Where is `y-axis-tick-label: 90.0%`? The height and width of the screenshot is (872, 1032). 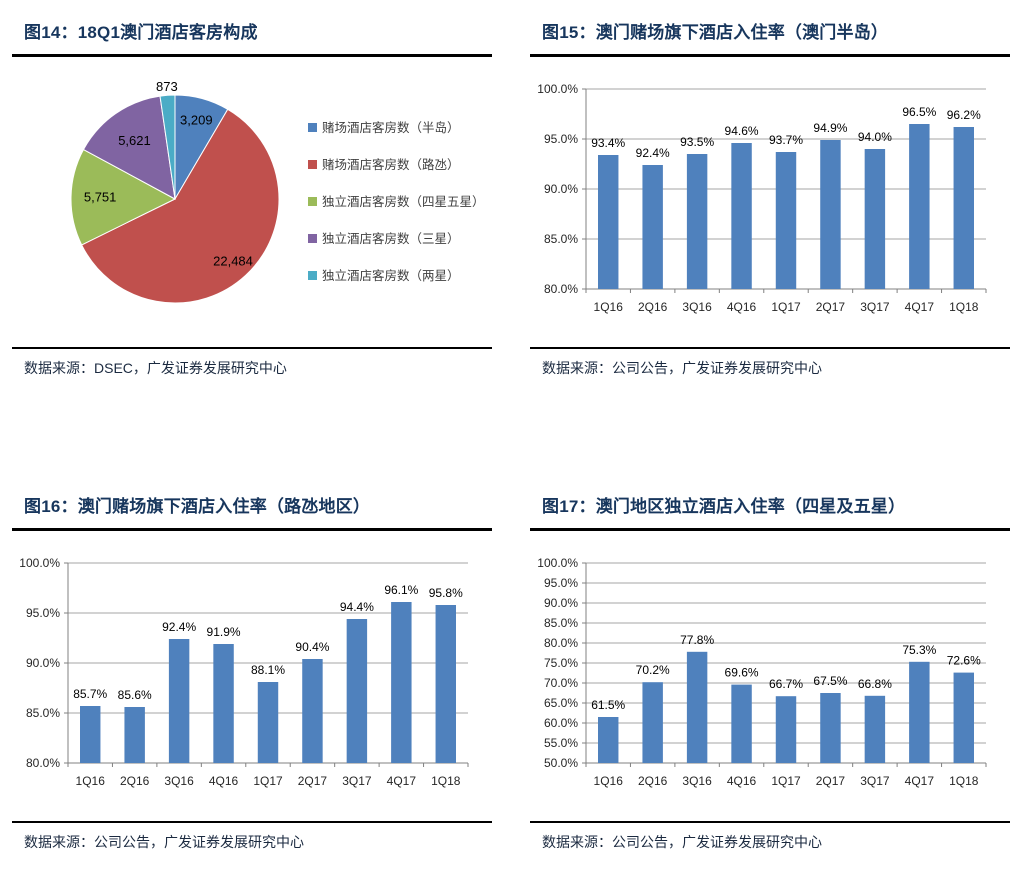
y-axis-tick-label: 90.0% is located at coordinates (561, 603).